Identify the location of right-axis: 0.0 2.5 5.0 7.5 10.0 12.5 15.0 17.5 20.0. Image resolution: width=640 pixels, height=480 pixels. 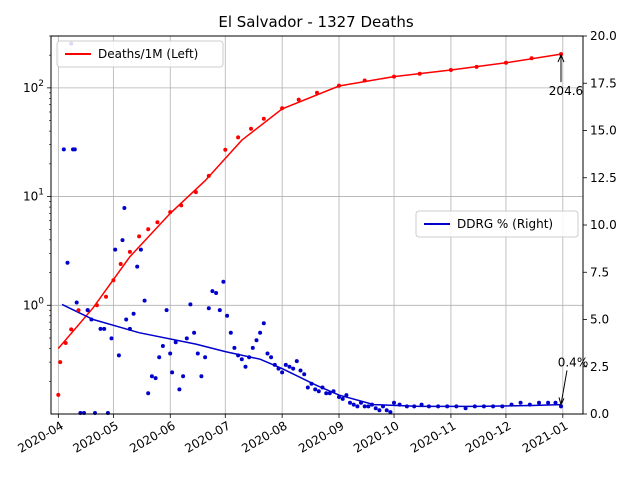
(600, 225).